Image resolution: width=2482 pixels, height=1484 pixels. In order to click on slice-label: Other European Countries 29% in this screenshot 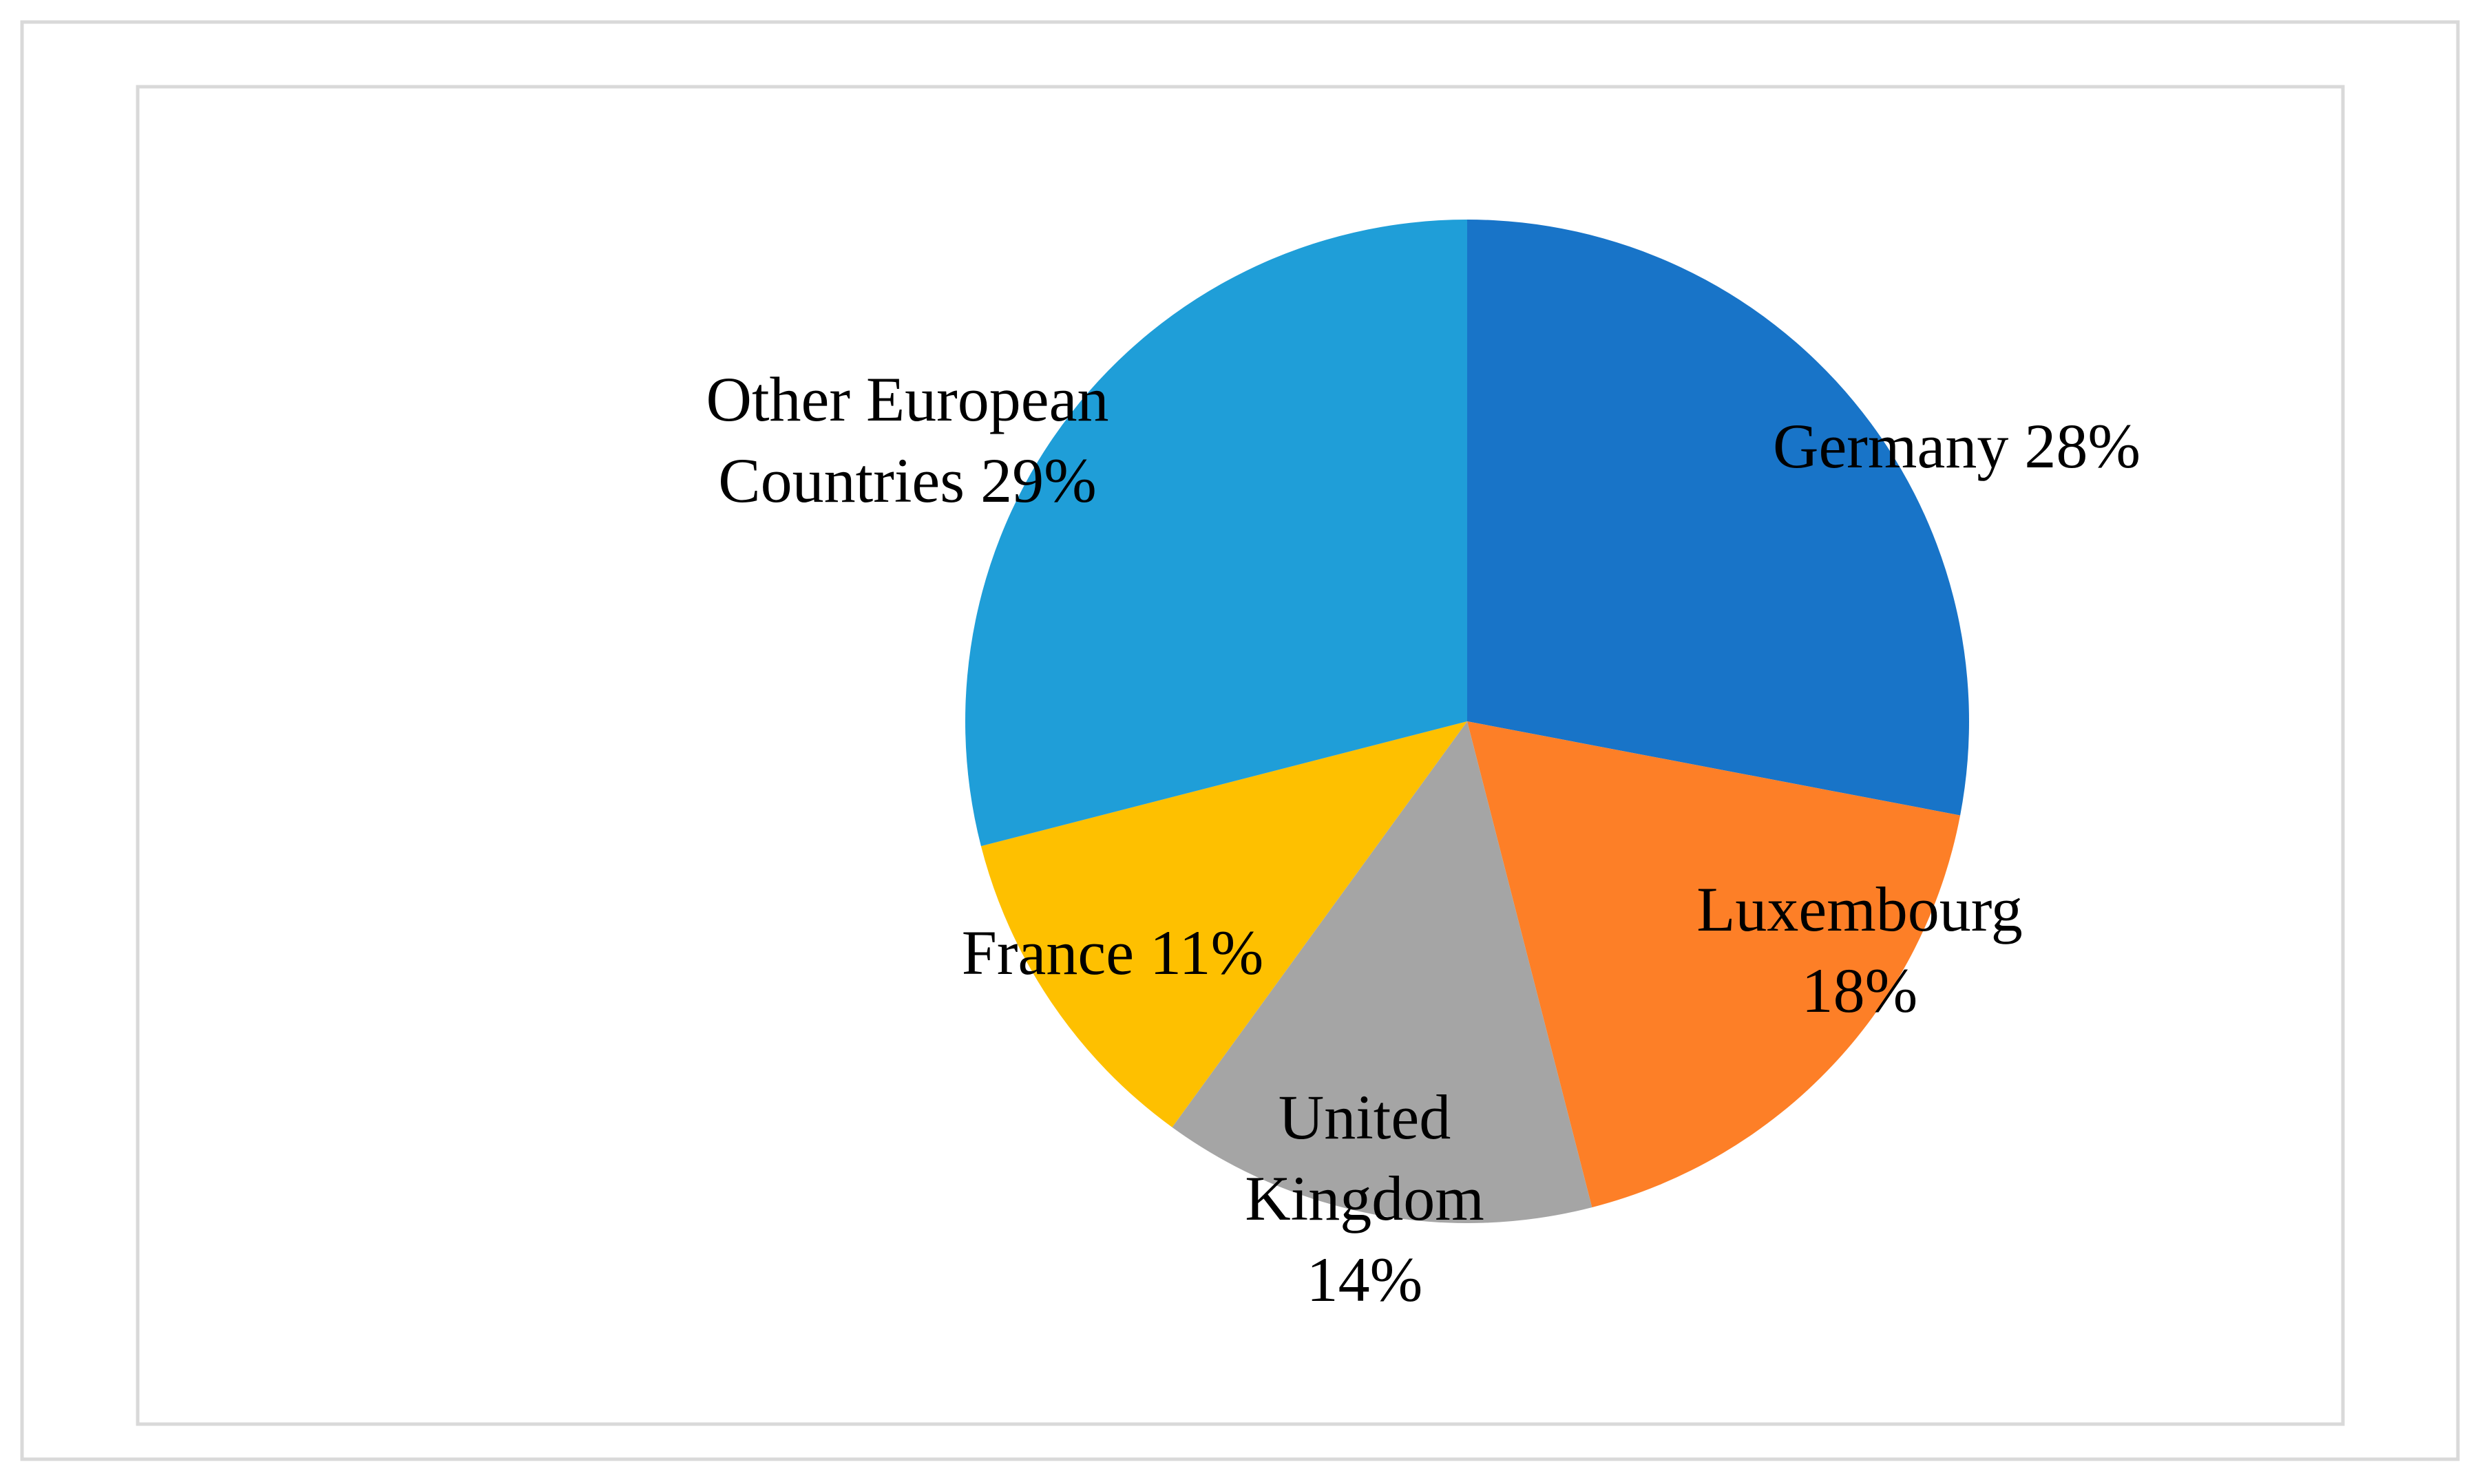, I will do `click(908, 440)`.